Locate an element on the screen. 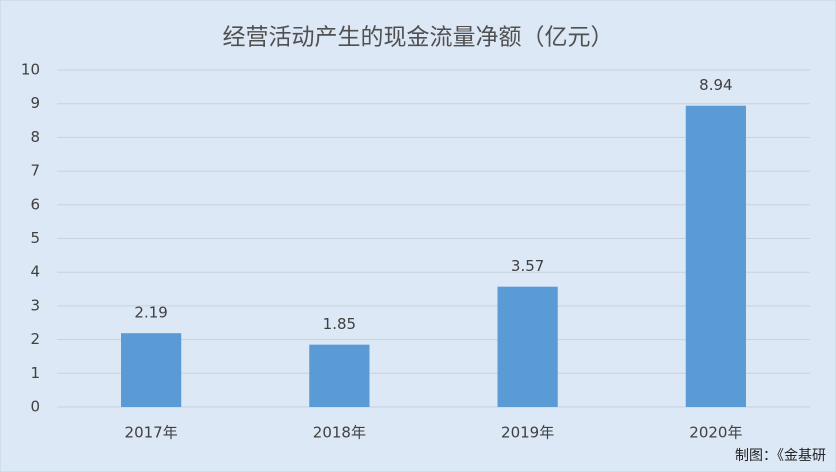  y-tick-label: 10 is located at coordinates (30, 70).